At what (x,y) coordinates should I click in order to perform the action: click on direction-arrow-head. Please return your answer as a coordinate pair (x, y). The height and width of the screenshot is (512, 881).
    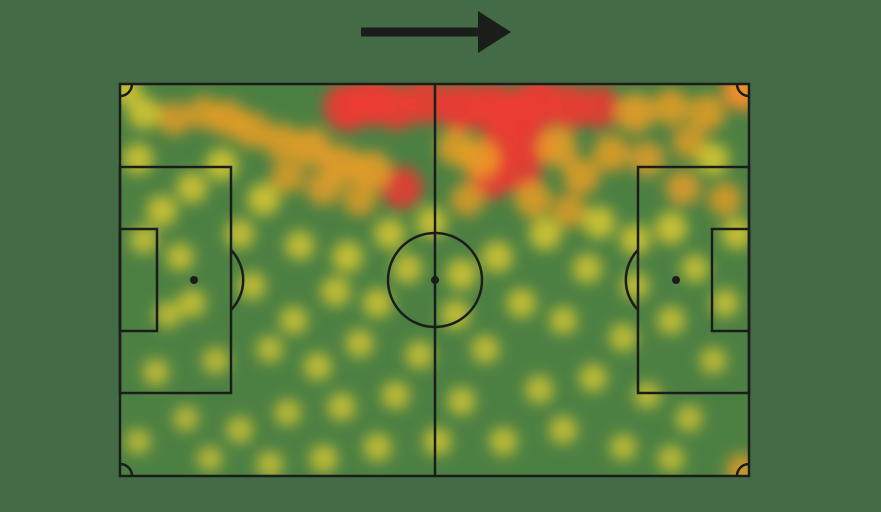
    Looking at the image, I should click on (494, 32).